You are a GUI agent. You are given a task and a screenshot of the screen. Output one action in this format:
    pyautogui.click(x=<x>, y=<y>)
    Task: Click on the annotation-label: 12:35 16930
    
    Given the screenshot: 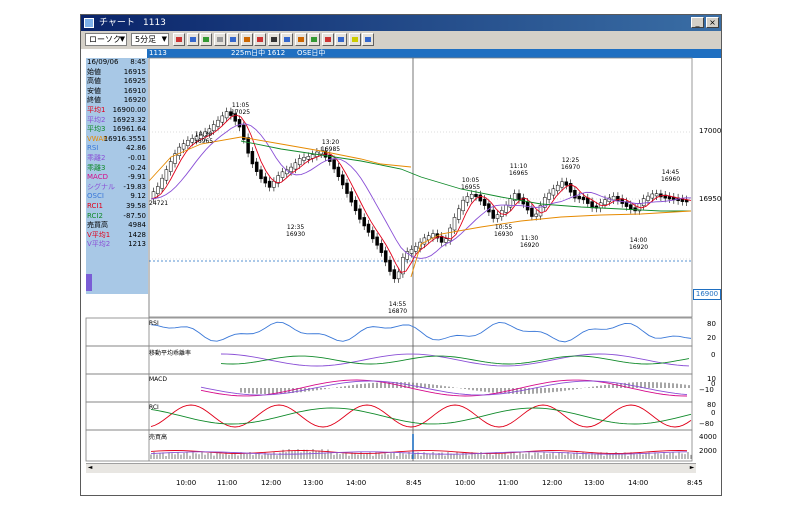 What is the action you would take?
    pyautogui.click(x=295, y=231)
    